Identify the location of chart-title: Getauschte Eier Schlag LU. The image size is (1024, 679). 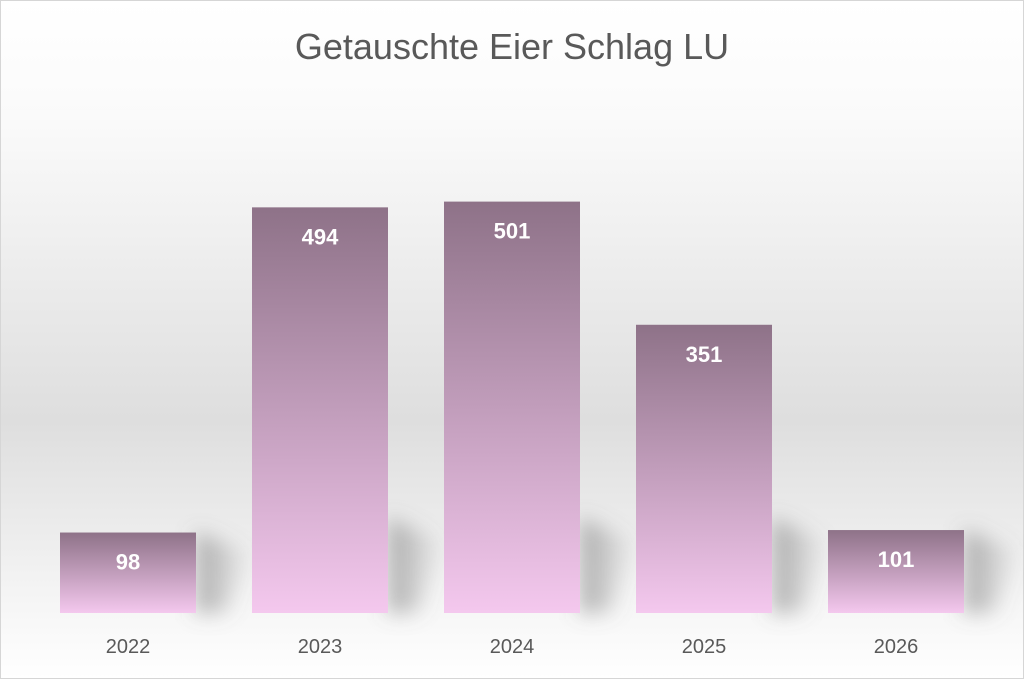
(512, 46).